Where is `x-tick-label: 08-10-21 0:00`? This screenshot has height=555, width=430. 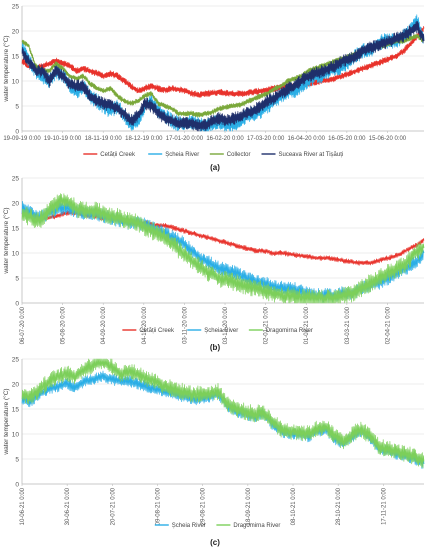
x-tick-label: 08-10-21 0:00 is located at coordinates (294, 506).